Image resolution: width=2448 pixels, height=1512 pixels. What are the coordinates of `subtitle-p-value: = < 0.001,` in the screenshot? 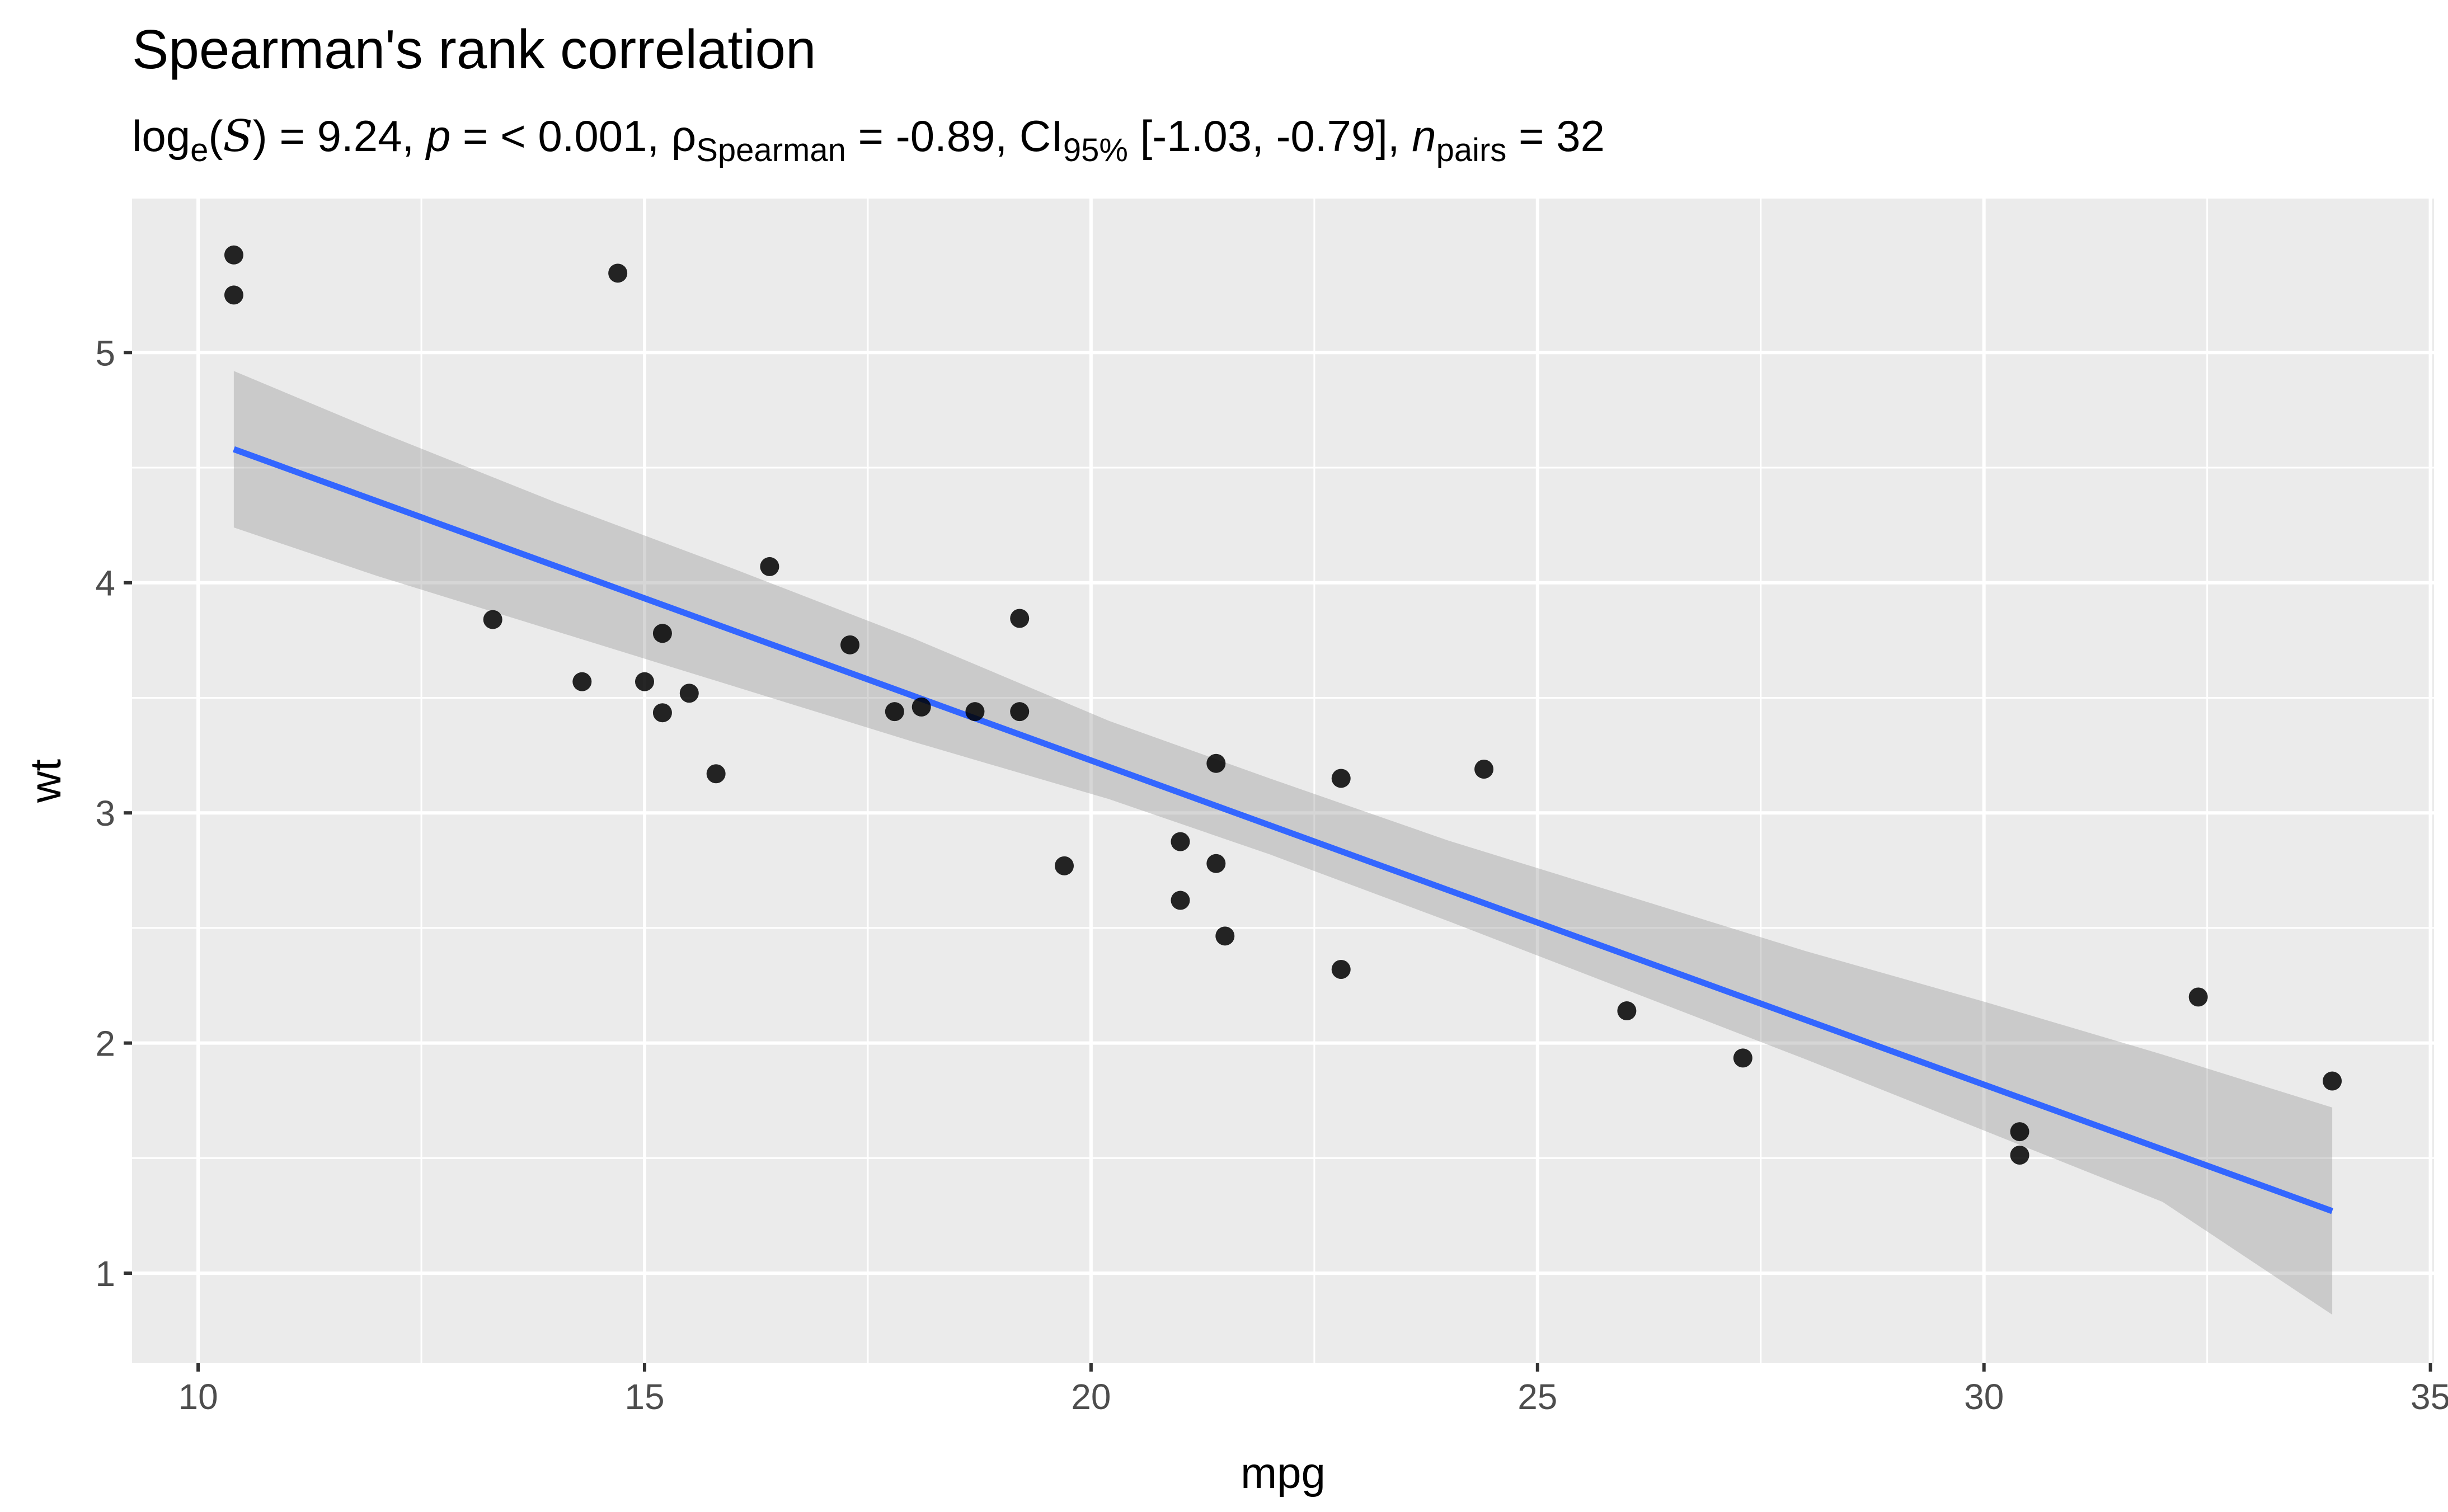 It's located at (560, 136).